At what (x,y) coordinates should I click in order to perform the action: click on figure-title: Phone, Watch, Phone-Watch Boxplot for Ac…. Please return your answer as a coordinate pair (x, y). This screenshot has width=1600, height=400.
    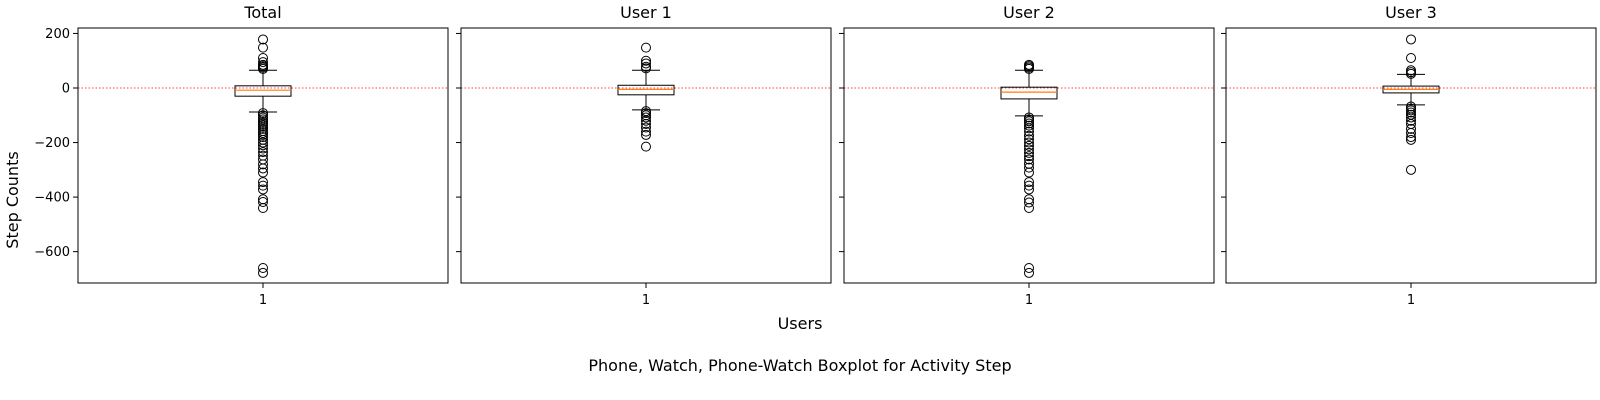
    Looking at the image, I should click on (799, 365).